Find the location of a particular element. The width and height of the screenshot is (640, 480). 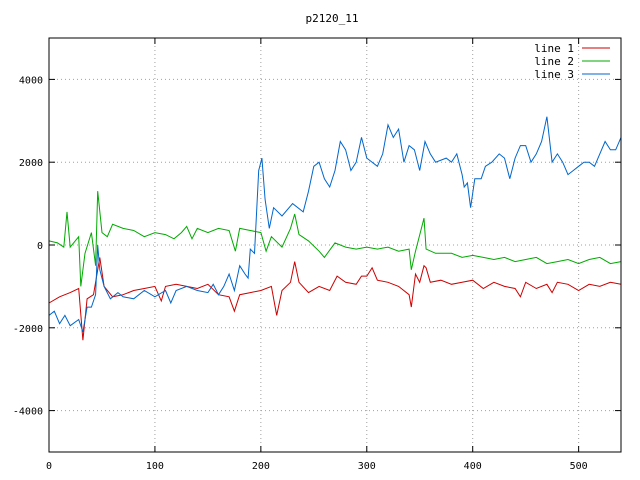

x-tick-label: 500 is located at coordinates (579, 466).